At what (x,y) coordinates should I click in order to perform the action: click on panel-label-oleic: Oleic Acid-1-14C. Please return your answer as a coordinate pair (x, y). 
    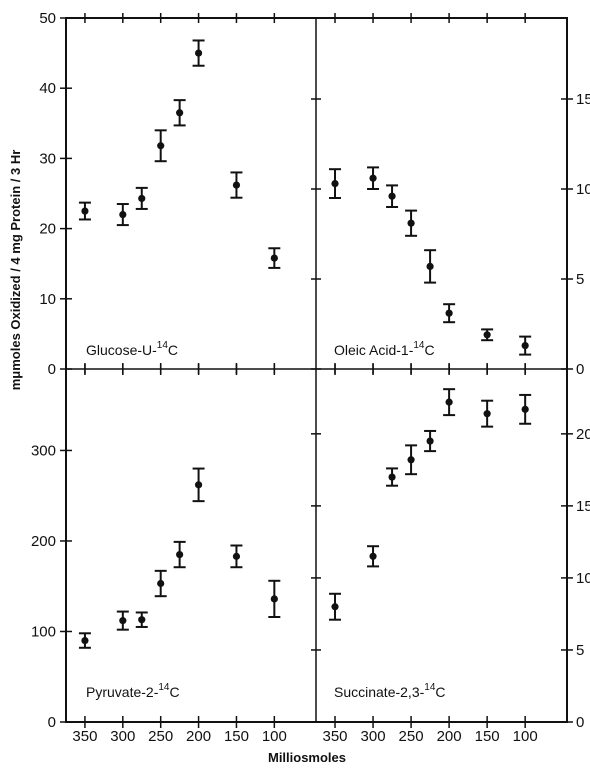
    Looking at the image, I should click on (384, 349).